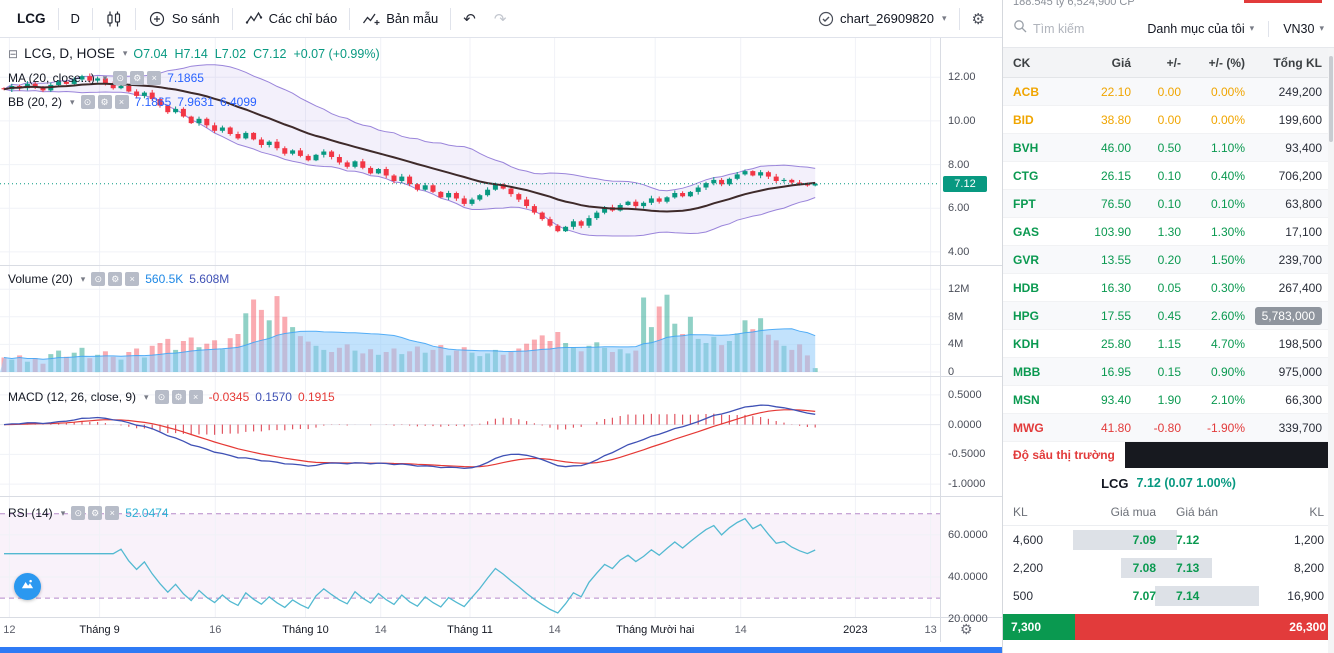 This screenshot has height=653, width=1334. Describe the element at coordinates (1227, 399) in the screenshot. I see `change-pct-cell: 2.10%` at that location.